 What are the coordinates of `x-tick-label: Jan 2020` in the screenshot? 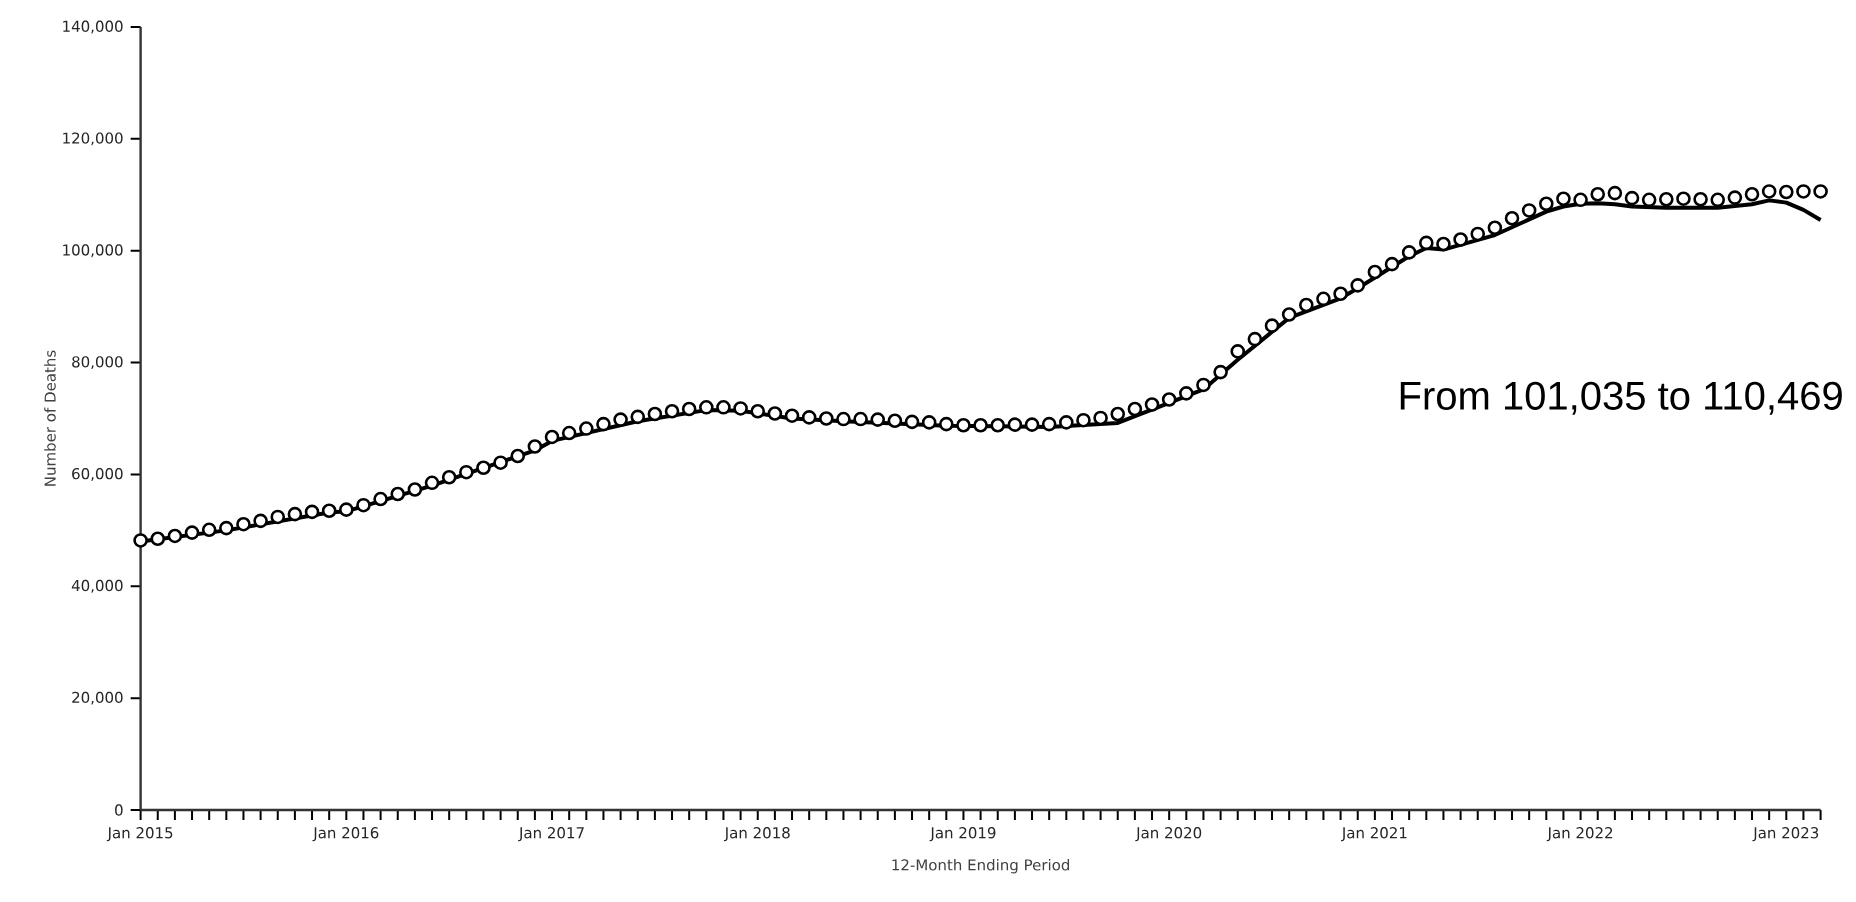 It's located at (1168, 834).